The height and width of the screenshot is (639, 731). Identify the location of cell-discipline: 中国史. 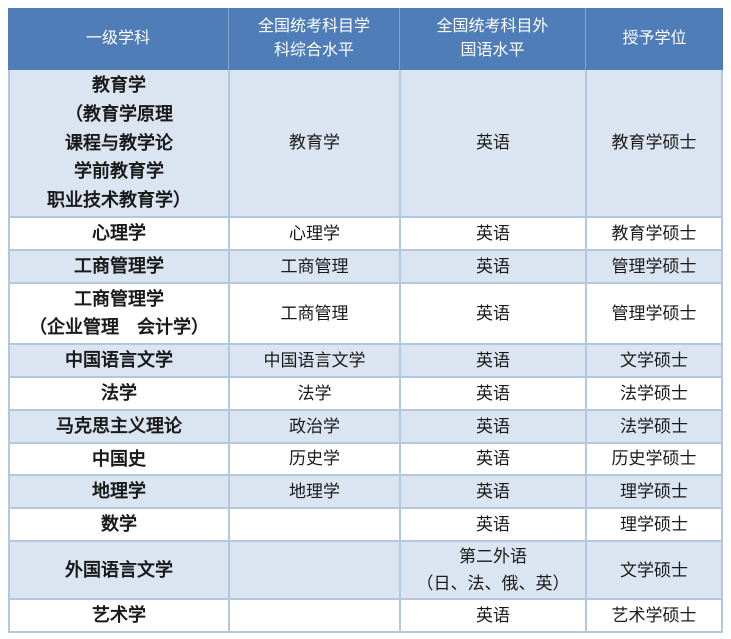
(118, 460).